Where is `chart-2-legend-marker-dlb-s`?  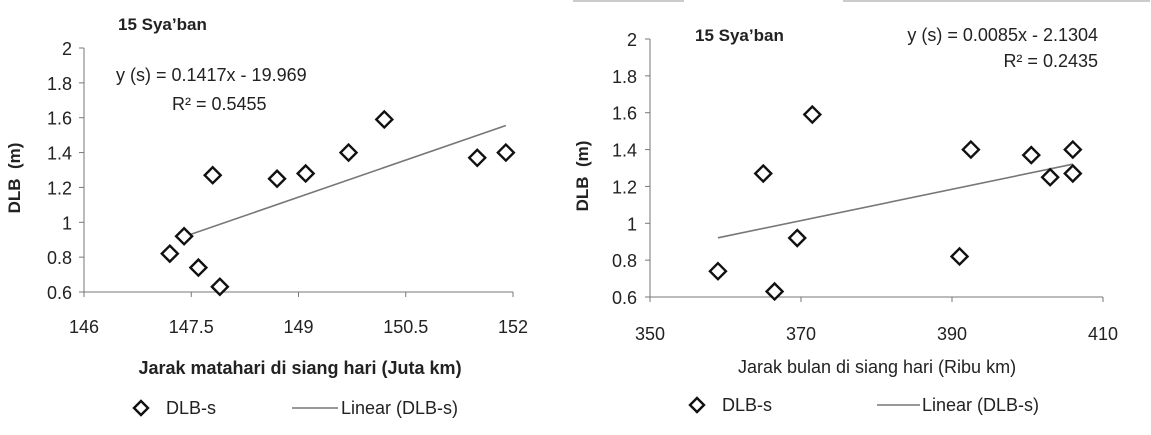
chart-2-legend-marker-dlb-s is located at coordinates (697, 405).